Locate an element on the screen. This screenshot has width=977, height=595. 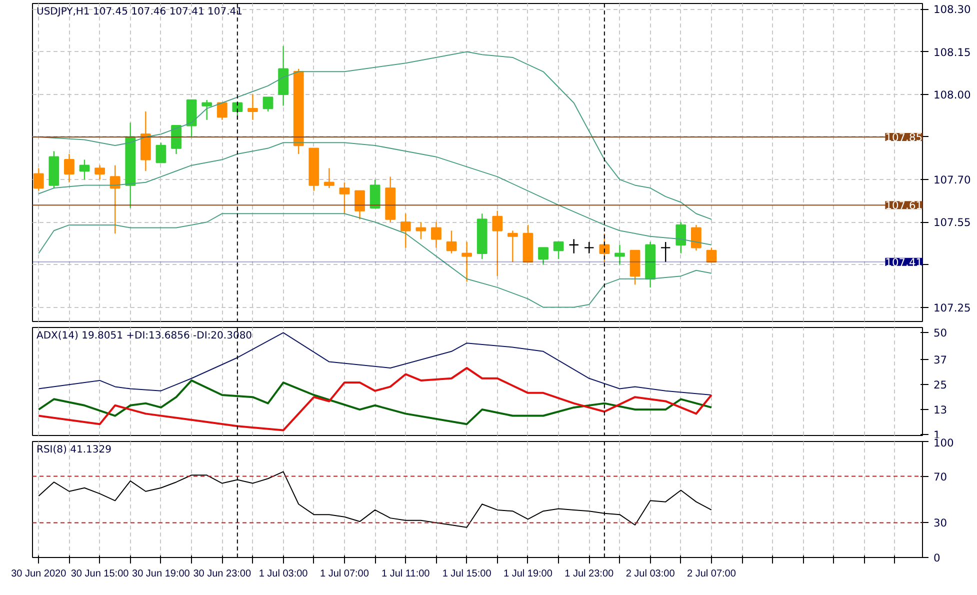
x-tick-label: 1 Jul 11:00 is located at coordinates (406, 574).